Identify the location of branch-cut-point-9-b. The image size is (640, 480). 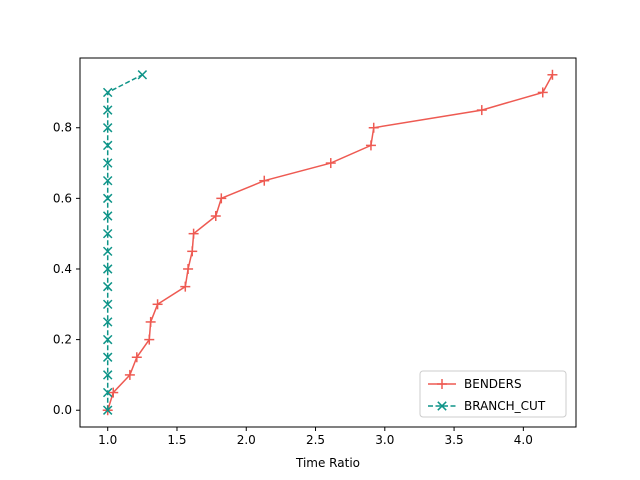
(107, 251).